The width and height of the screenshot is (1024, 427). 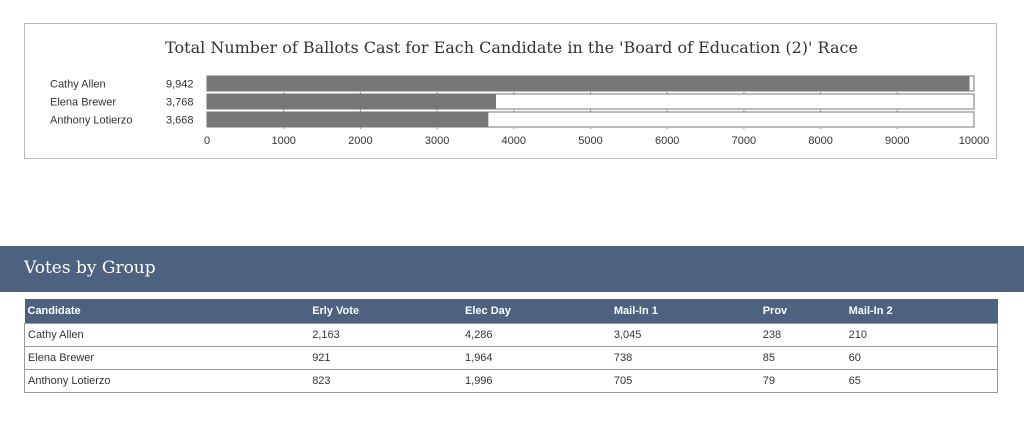 What do you see at coordinates (802, 381) in the screenshot?
I see `table-cell: 79` at bounding box center [802, 381].